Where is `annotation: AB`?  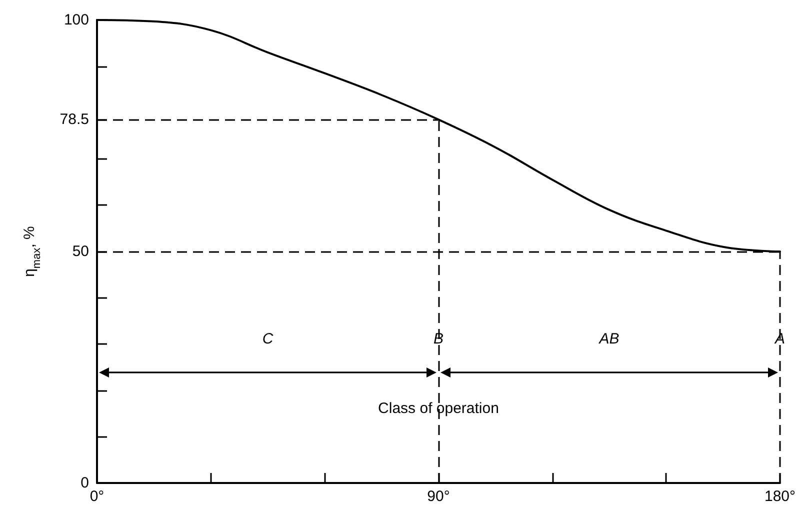 annotation: AB is located at coordinates (609, 339).